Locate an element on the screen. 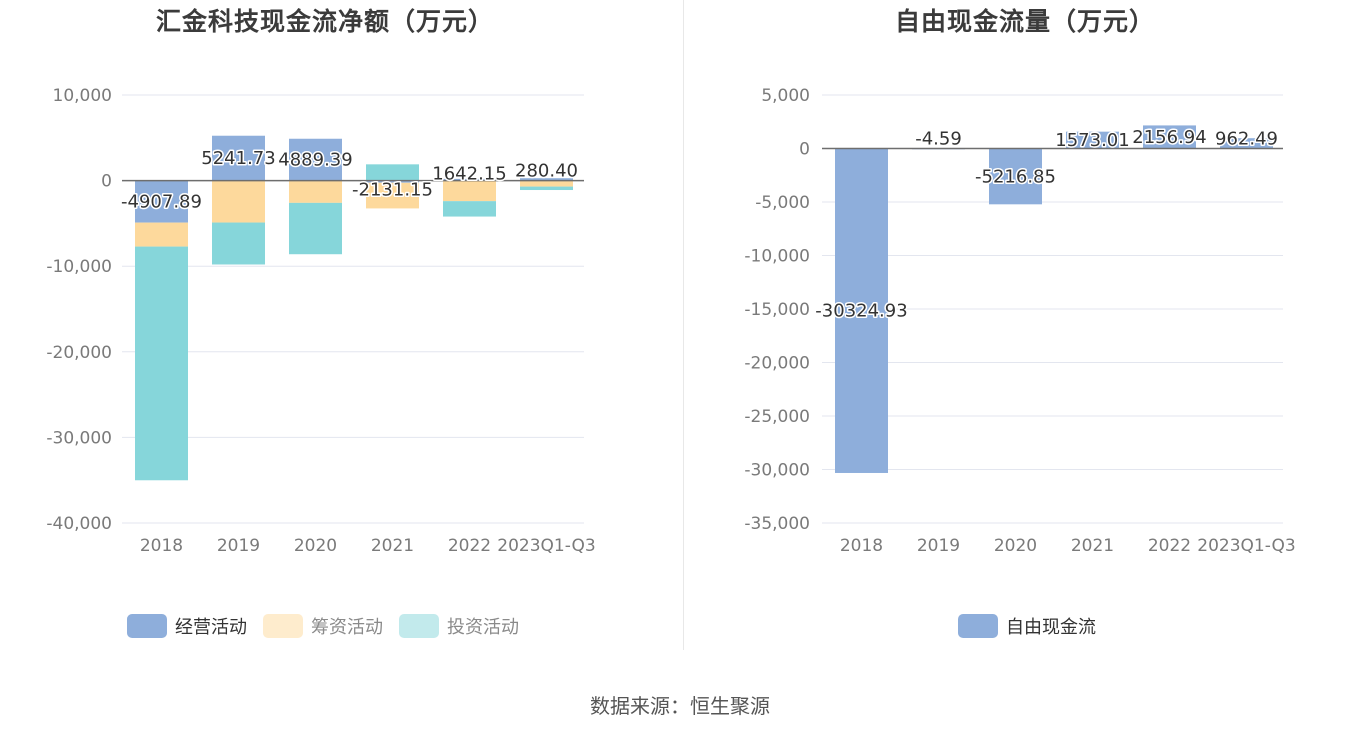  legend-cashflow: 经营活动 筹资活动 投资活动 is located at coordinates (323, 626).